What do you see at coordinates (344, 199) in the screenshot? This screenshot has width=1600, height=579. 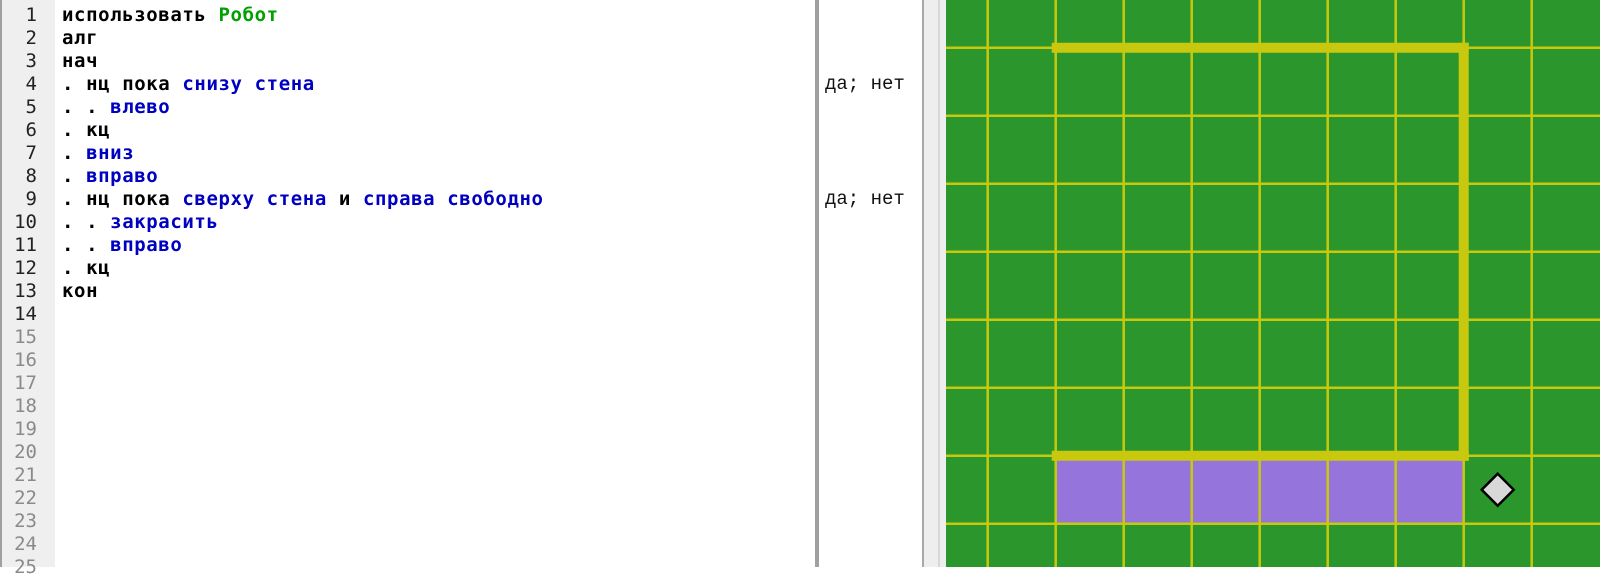 I see `keyword-token: и` at bounding box center [344, 199].